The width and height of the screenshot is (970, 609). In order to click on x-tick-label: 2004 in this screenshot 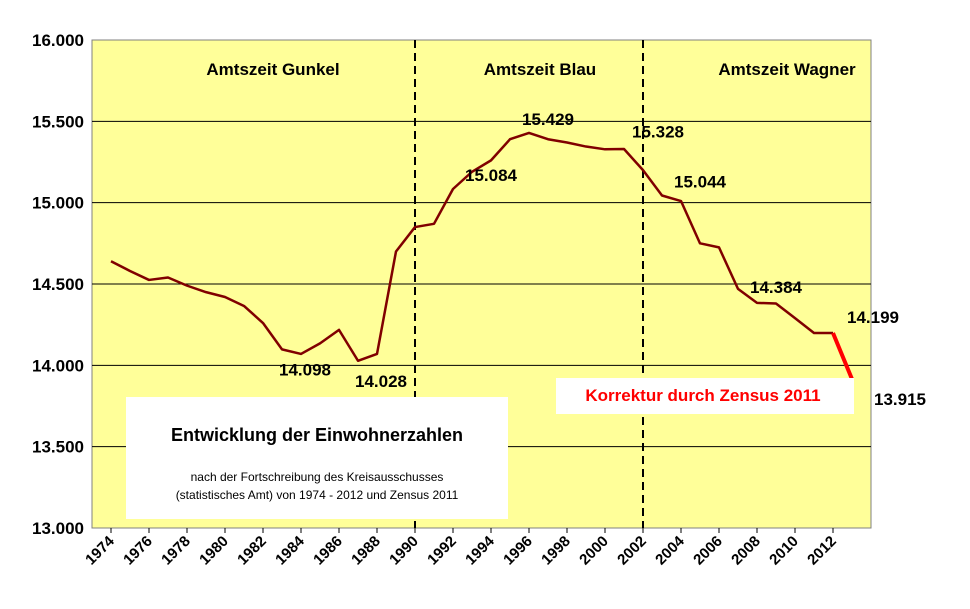, I will do `click(670, 550)`.